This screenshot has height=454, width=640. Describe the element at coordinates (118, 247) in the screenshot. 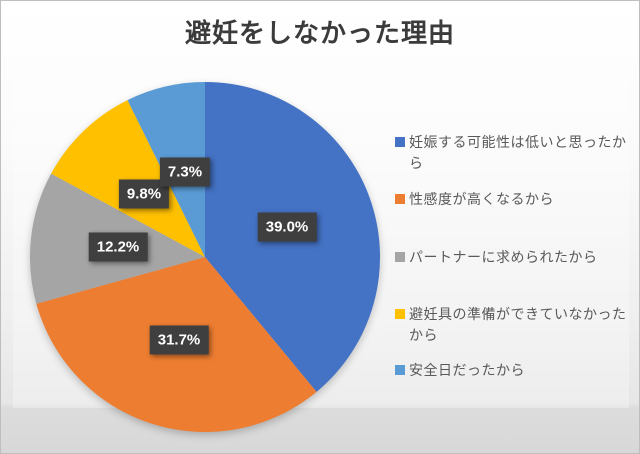

I see `data-label-2: 12.2%` at that location.